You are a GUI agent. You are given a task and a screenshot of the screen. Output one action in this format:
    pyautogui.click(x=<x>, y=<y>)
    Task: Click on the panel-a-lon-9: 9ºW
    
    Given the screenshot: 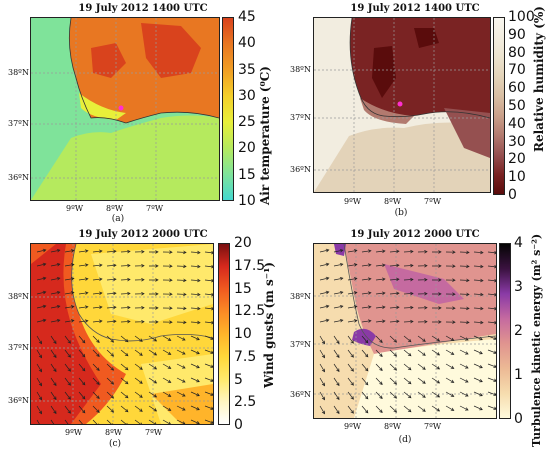 What is the action you would take?
    pyautogui.click(x=75, y=208)
    